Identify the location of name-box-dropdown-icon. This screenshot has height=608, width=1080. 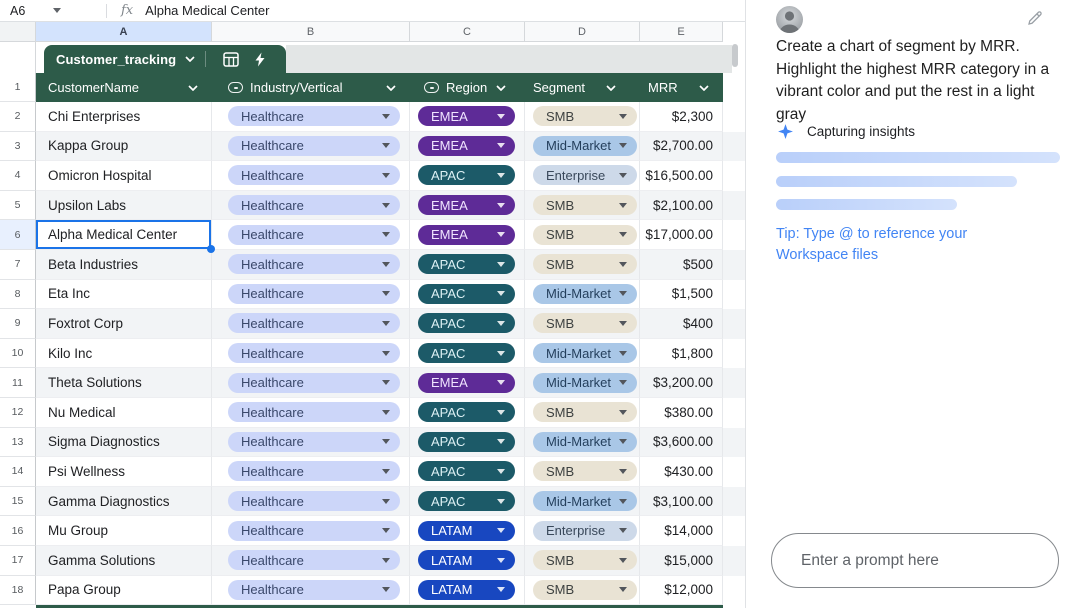
(57, 10).